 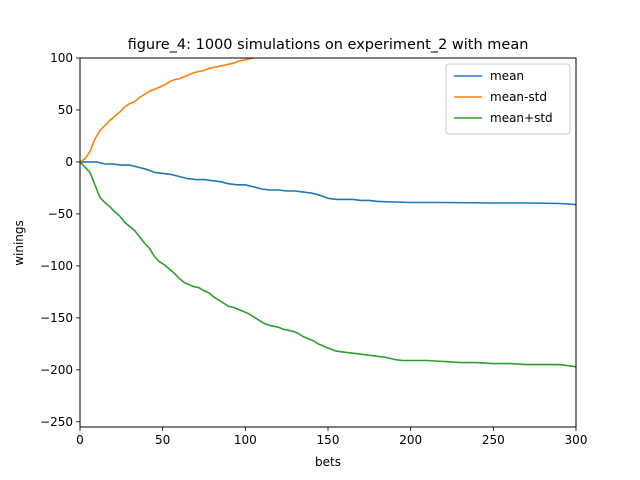 What do you see at coordinates (410, 440) in the screenshot?
I see `x-tick-label: 200` at bounding box center [410, 440].